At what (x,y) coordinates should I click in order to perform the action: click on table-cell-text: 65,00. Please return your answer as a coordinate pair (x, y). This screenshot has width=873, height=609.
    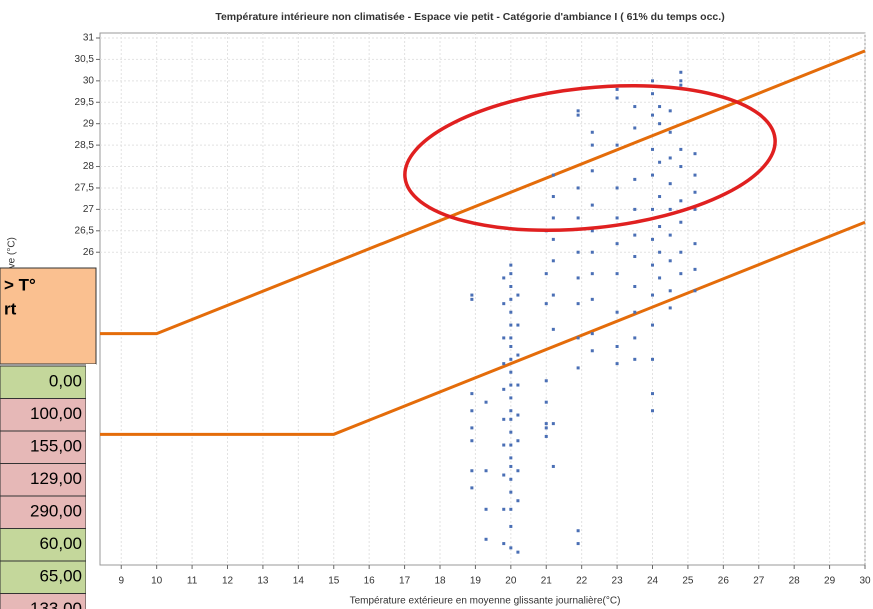
    Looking at the image, I should click on (60, 576).